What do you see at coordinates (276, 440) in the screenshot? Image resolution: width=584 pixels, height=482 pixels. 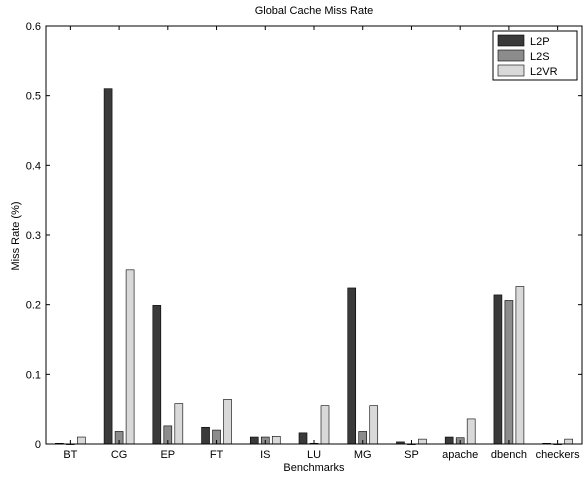 I see `bar-l2vr-is` at bounding box center [276, 440].